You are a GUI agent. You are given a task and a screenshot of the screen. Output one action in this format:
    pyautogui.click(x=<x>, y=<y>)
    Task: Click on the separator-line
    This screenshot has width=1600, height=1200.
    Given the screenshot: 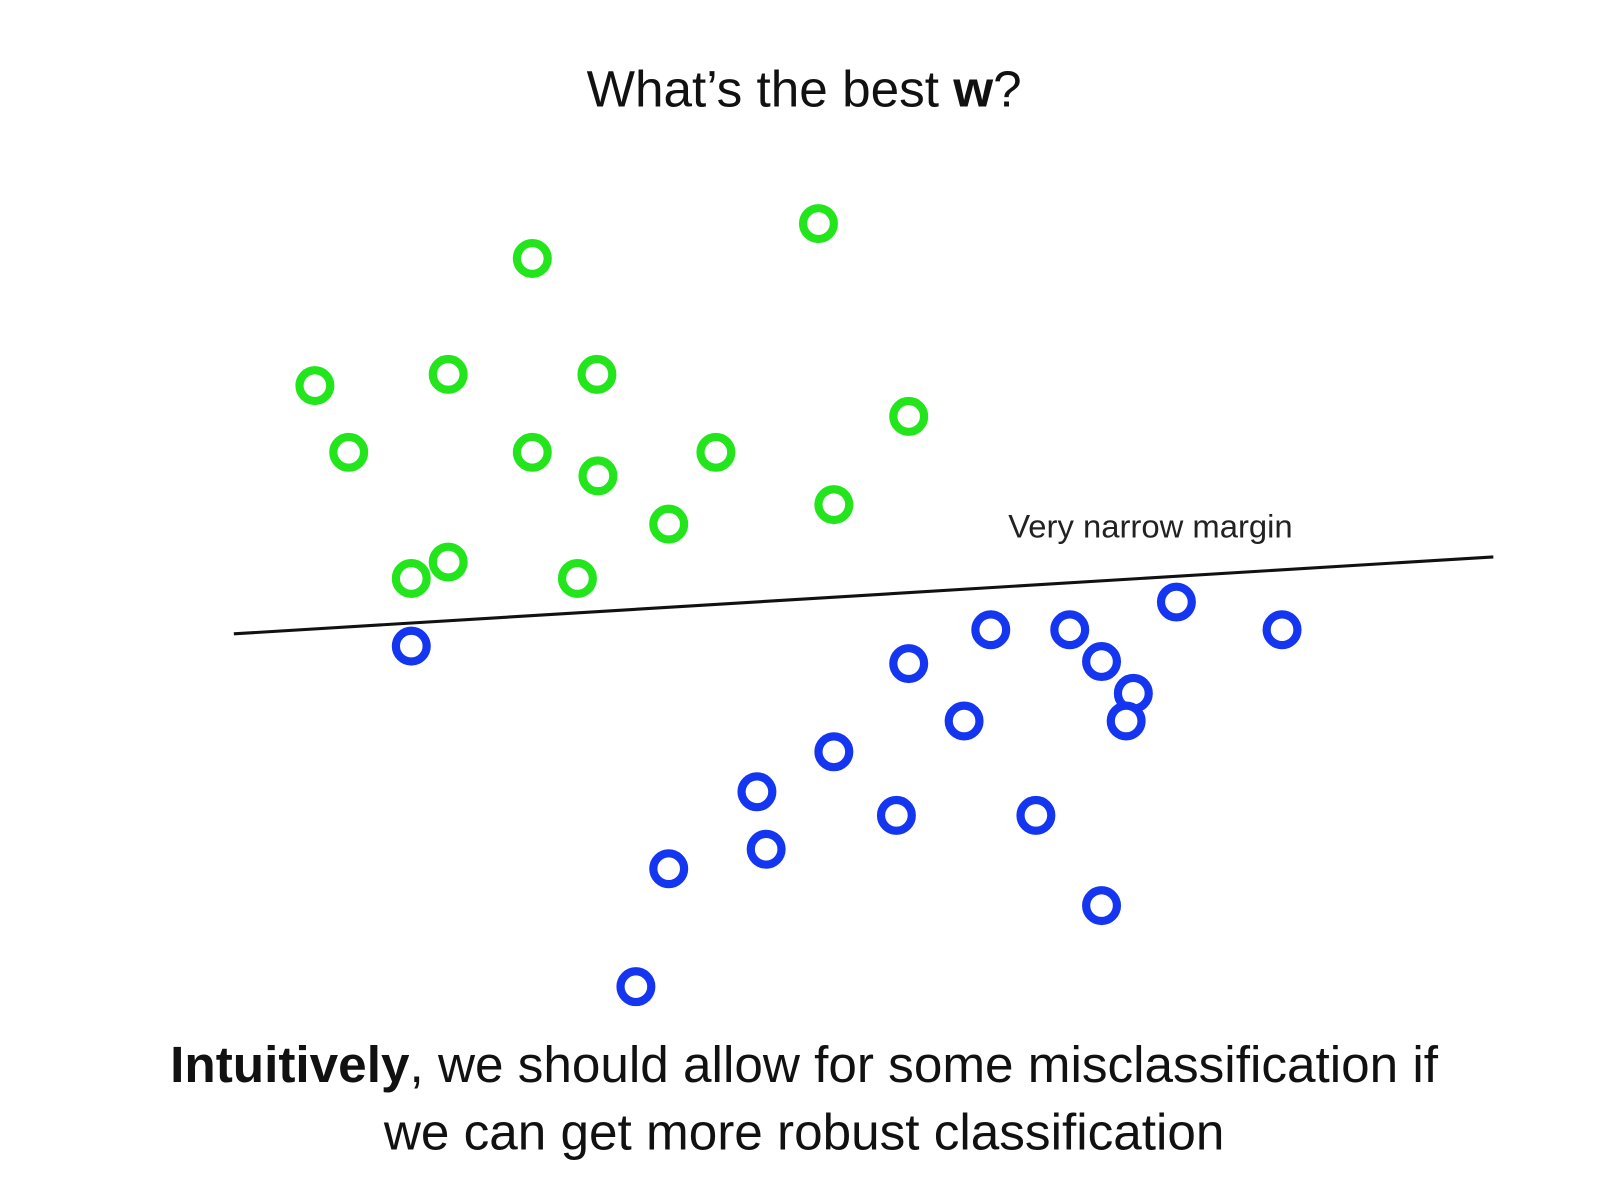 What is the action you would take?
    pyautogui.click(x=863, y=595)
    